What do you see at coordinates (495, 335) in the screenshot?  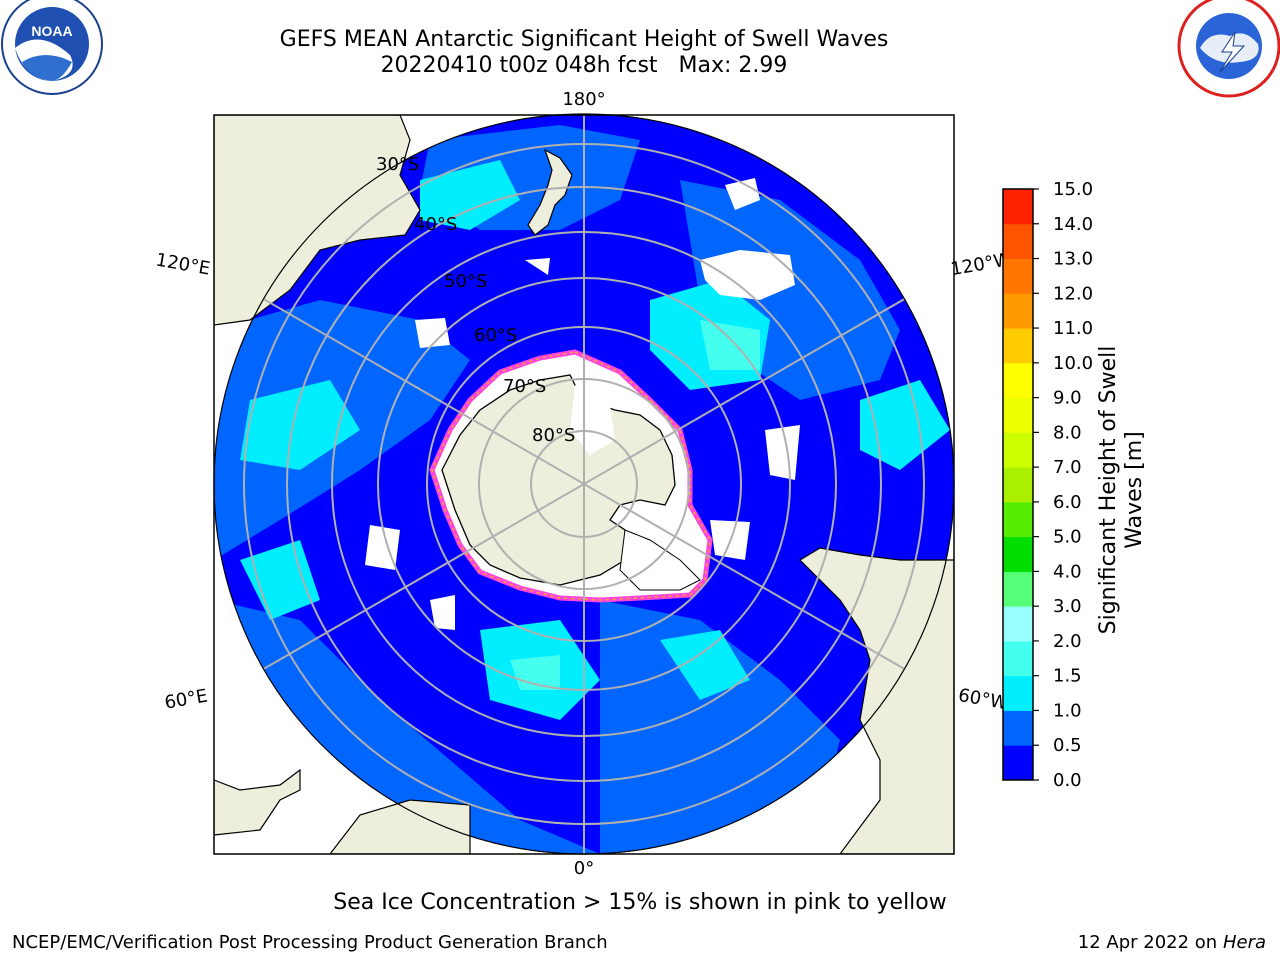 I see `lat-label-60s: 60°S` at bounding box center [495, 335].